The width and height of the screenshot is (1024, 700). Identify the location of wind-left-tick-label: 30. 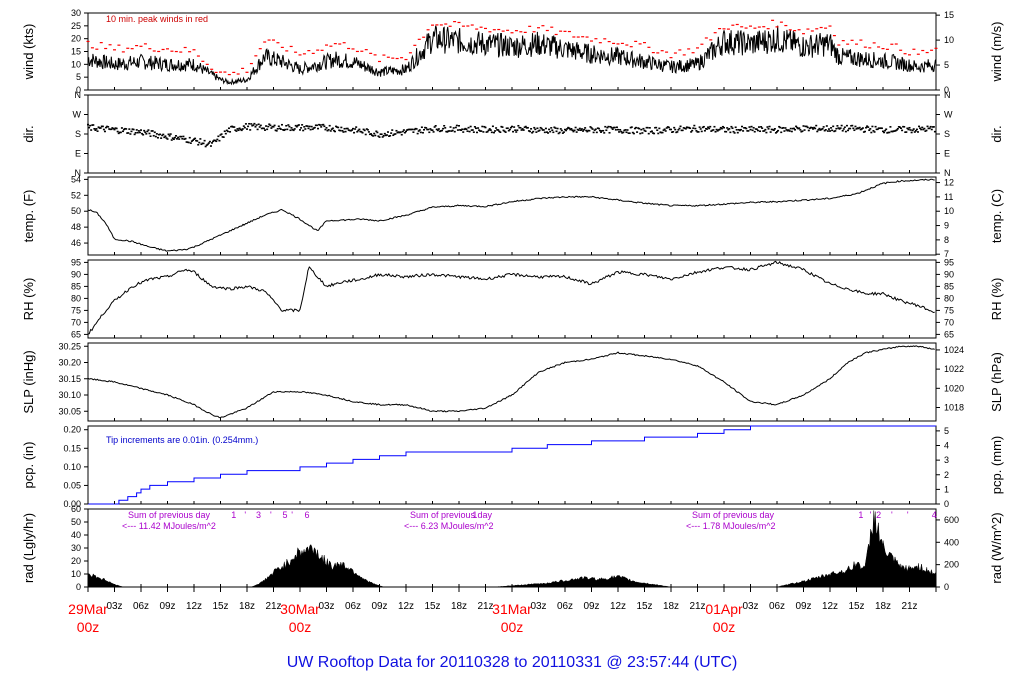
(76, 13).